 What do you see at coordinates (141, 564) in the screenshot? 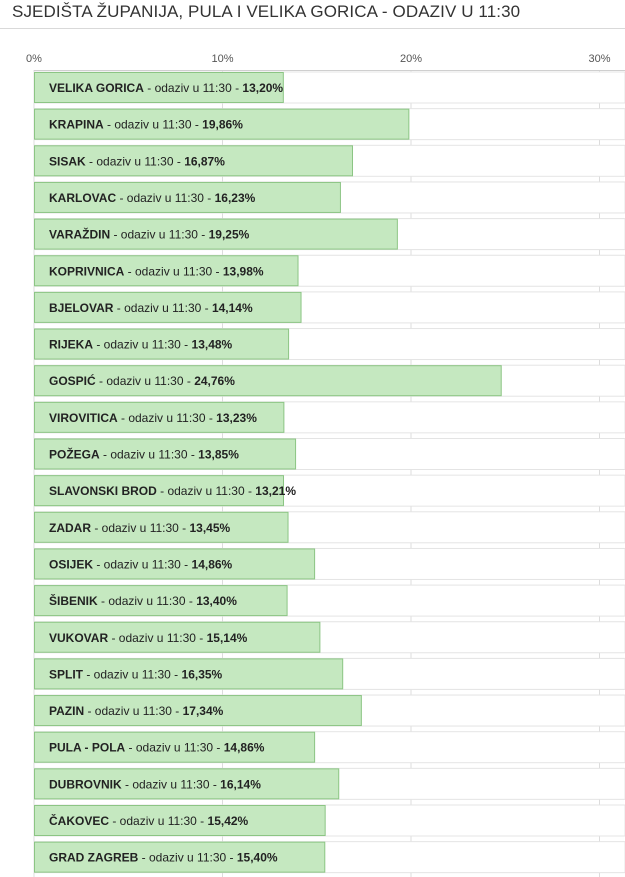
I see `bar-data-label: OSIJEK - odaziv u 11:30 - 14,86%` at bounding box center [141, 564].